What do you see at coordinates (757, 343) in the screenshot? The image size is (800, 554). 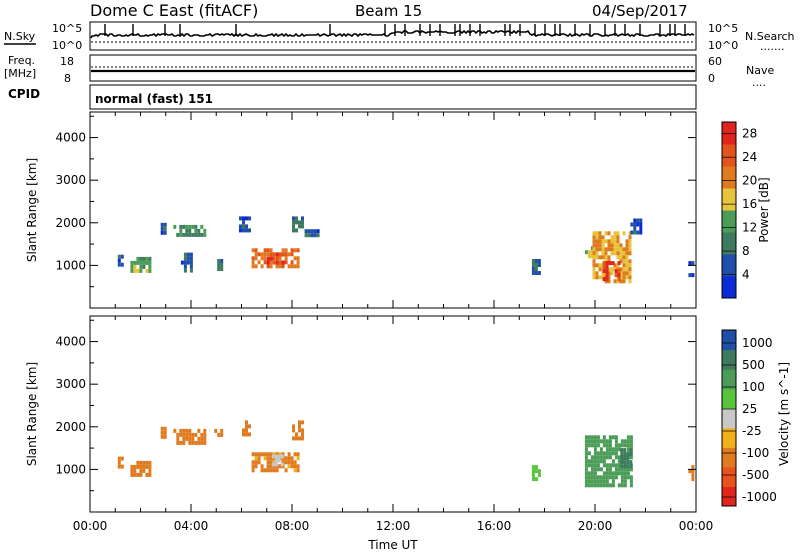 I see `colorbar-tick-label: 1000` at bounding box center [757, 343].